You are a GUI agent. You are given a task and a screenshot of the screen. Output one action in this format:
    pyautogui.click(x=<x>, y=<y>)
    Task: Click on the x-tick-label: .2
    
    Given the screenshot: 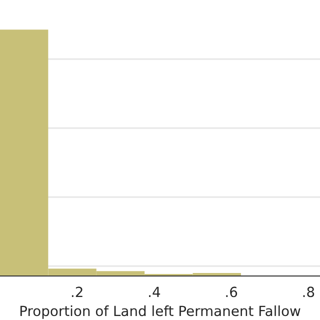 What is the action you would take?
    pyautogui.click(x=77, y=291)
    